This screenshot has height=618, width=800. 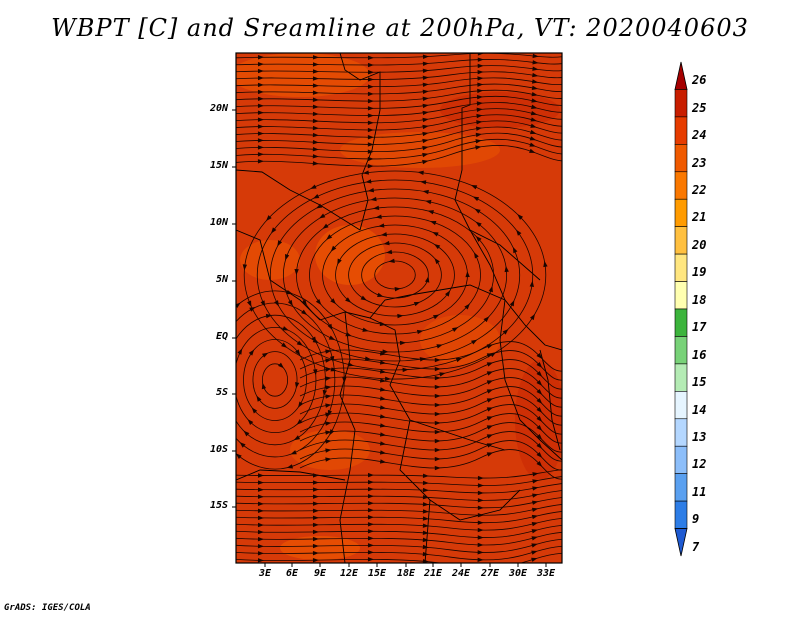 I want to click on lon-label: 15E, so click(x=377, y=573).